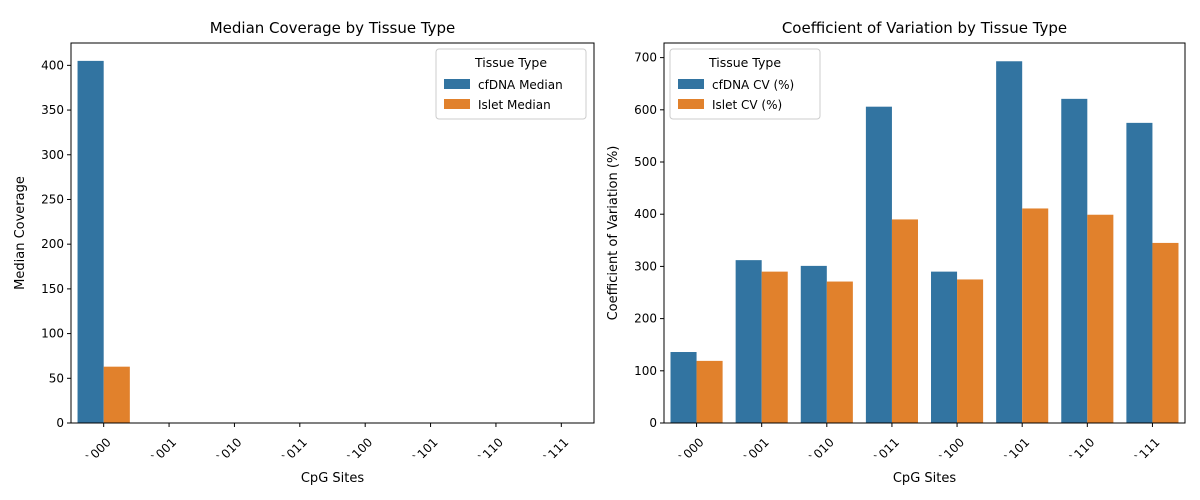 The image size is (1200, 500). Describe the element at coordinates (747, 105) in the screenshot. I see `legend-label: Islet CV (%)` at that location.